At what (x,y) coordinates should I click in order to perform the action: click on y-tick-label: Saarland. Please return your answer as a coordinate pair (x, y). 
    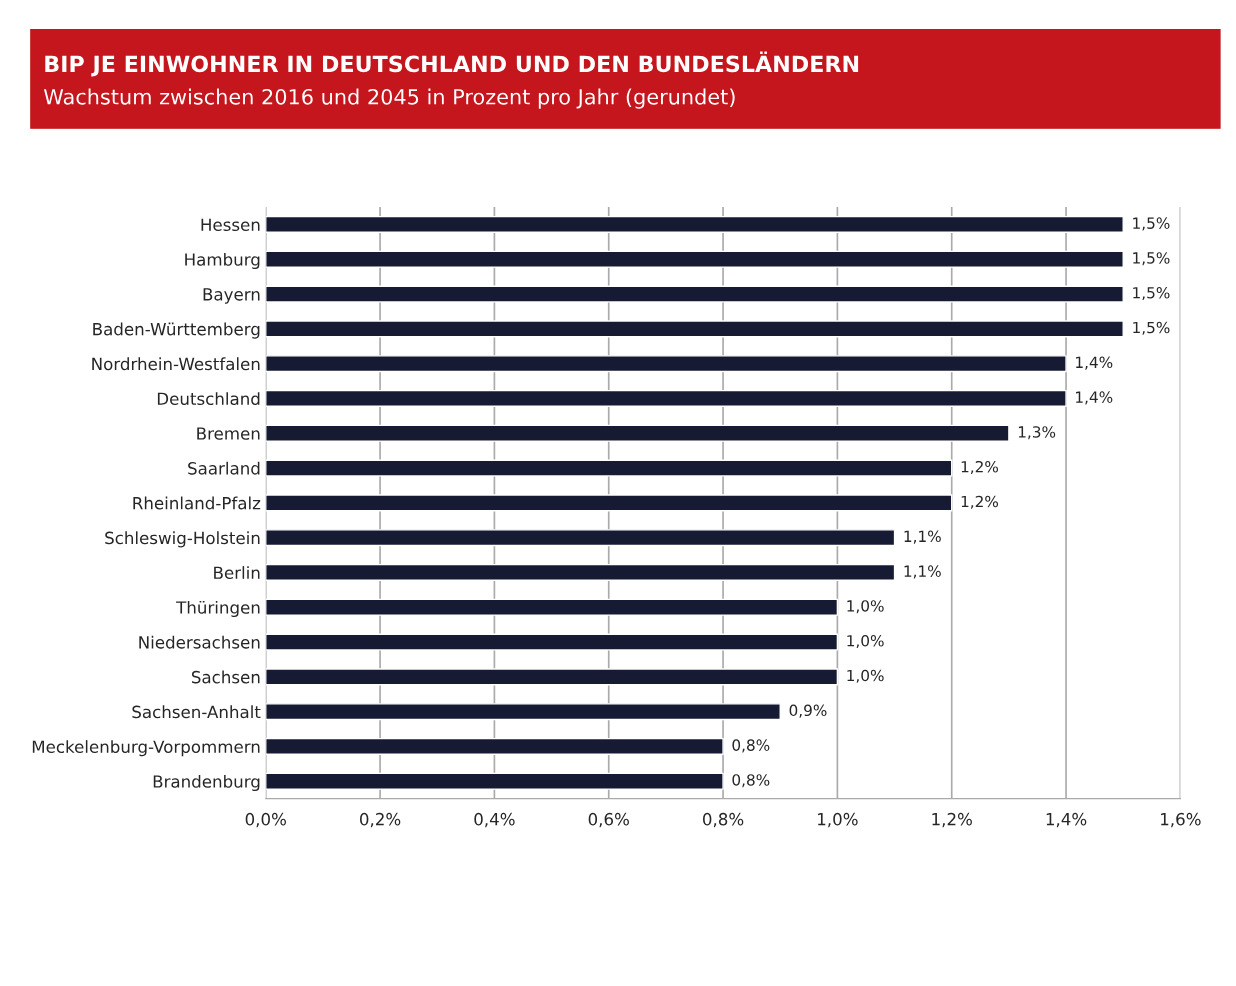
    Looking at the image, I should click on (224, 468).